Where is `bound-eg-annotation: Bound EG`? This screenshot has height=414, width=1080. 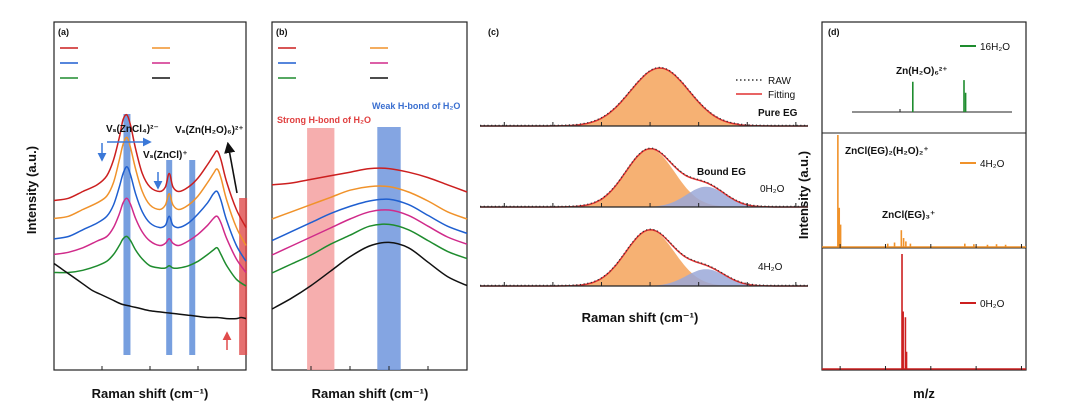
bound-eg-annotation: Bound EG is located at coordinates (721, 172).